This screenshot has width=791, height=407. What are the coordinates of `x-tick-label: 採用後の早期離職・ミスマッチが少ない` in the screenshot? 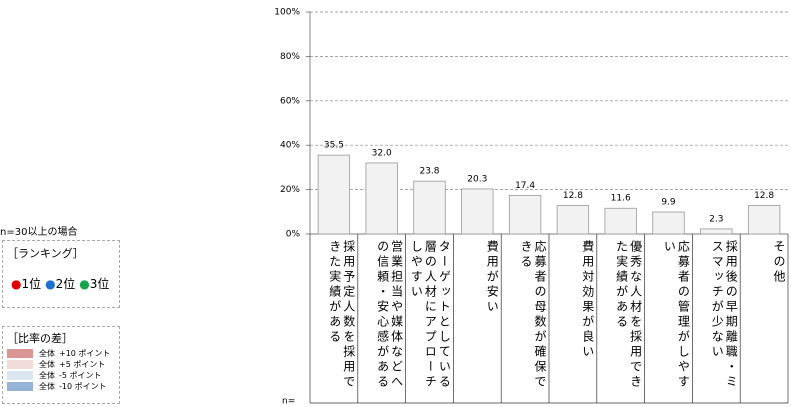 It's located at (724, 315).